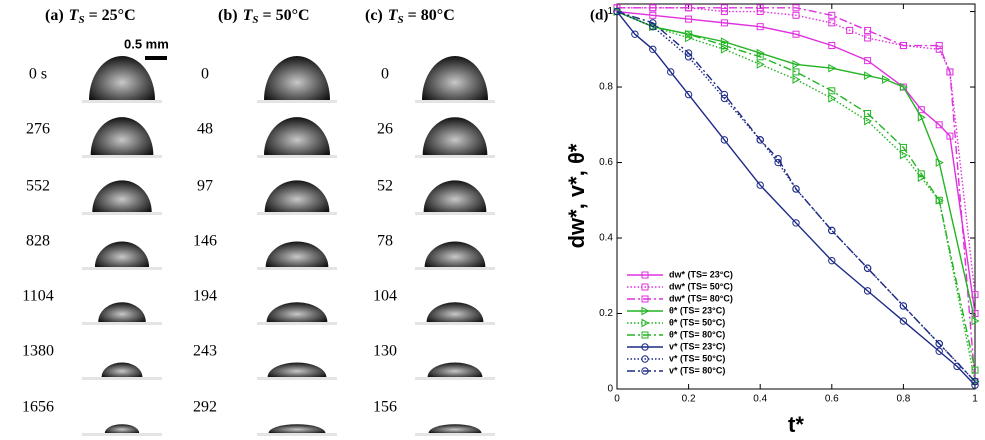 The width and height of the screenshot is (985, 440). Describe the element at coordinates (903, 399) in the screenshot. I see `x-tick-label: 0.8` at that location.